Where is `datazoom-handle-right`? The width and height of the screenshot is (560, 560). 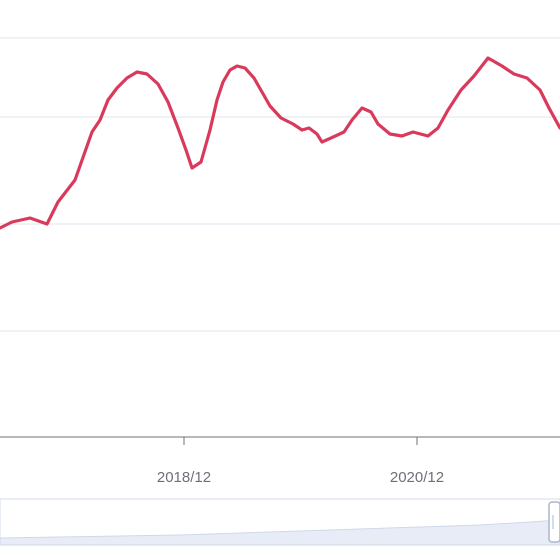
datazoom-handle-right is located at coordinates (554, 522).